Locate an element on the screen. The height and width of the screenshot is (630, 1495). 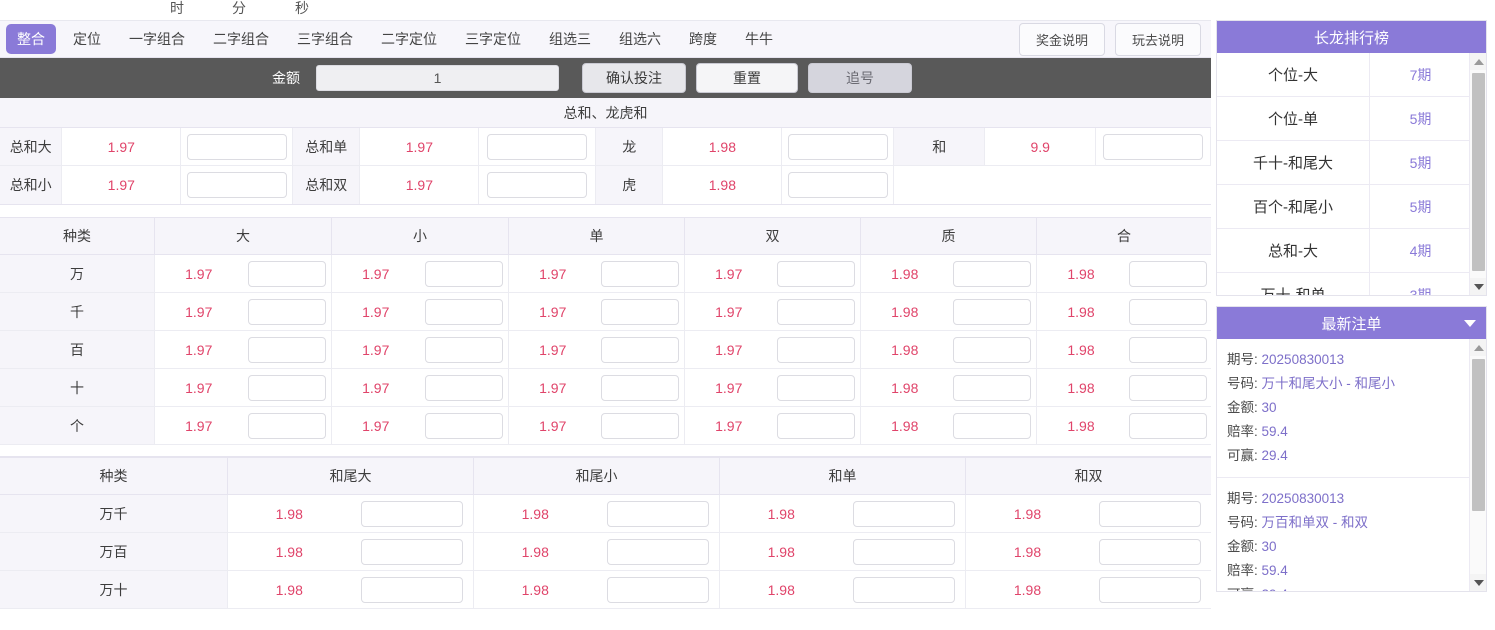
ranking-row: 个位-单 5期 is located at coordinates (1344, 119).